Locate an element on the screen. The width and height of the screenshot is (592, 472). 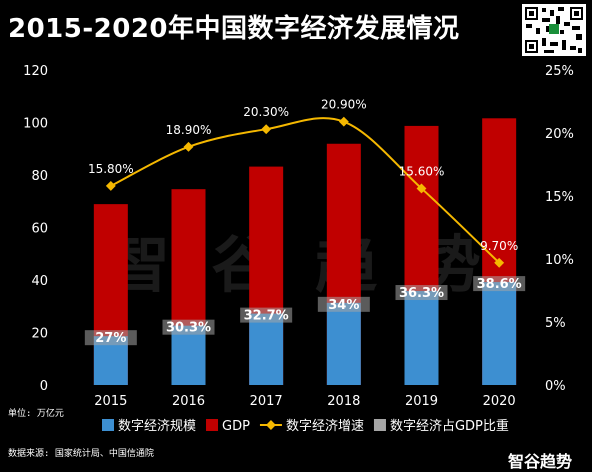
share-label: 36.3% is located at coordinates (421, 293).